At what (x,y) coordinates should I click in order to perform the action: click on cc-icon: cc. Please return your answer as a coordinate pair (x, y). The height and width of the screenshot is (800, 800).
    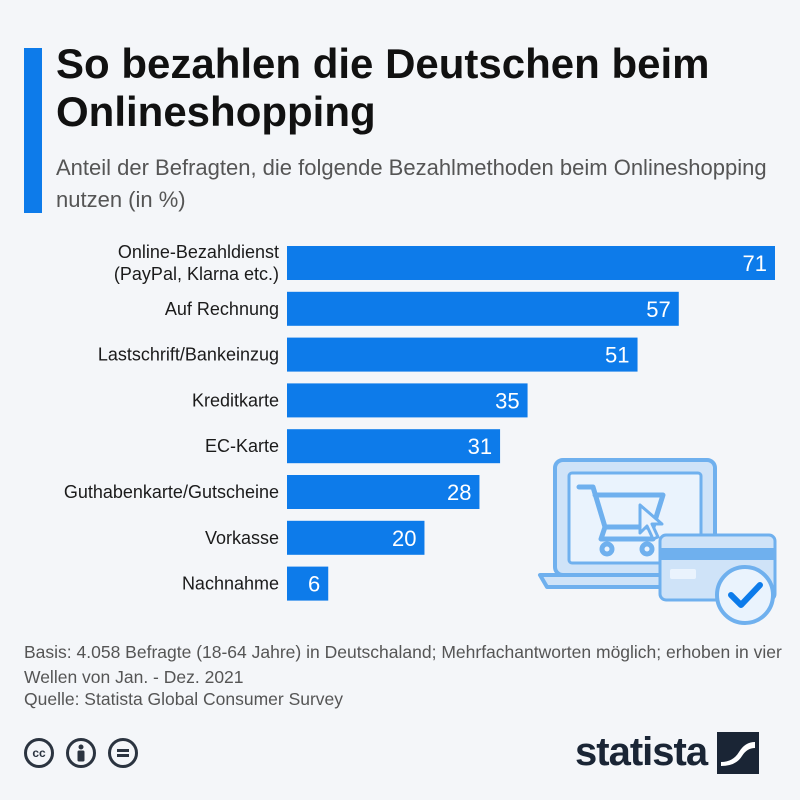
    Looking at the image, I should click on (39, 753).